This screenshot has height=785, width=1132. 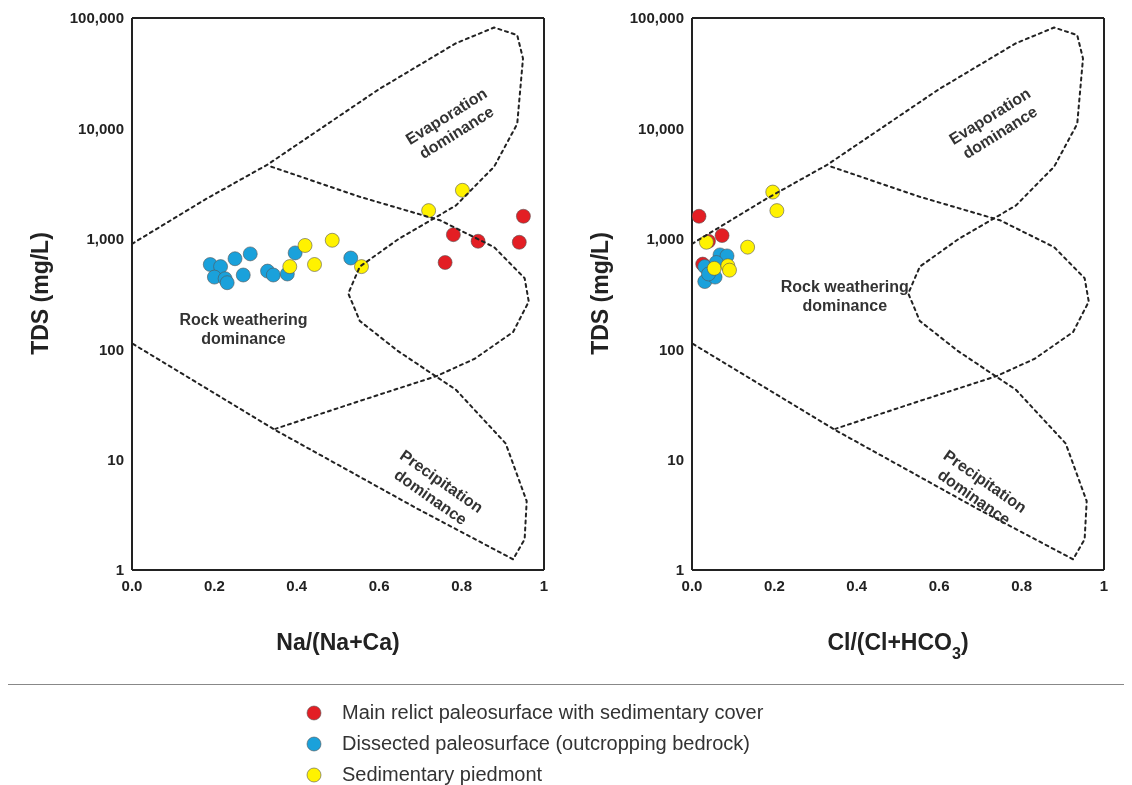 What do you see at coordinates (898, 645) in the screenshot?
I see `x-axis-title: Cl/(Cl+HCO$_{3}$)` at bounding box center [898, 645].